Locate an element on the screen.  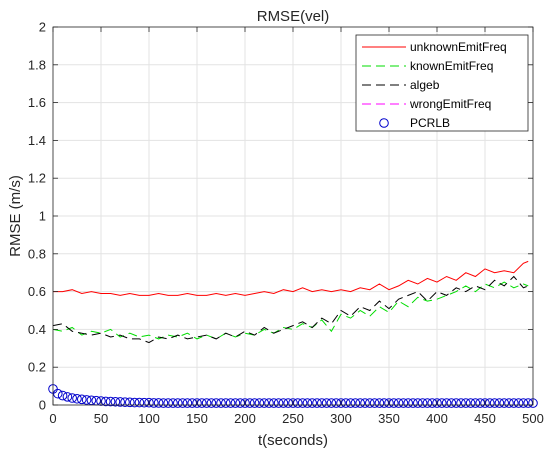
x-tick-label: 500 is located at coordinates (533, 418).